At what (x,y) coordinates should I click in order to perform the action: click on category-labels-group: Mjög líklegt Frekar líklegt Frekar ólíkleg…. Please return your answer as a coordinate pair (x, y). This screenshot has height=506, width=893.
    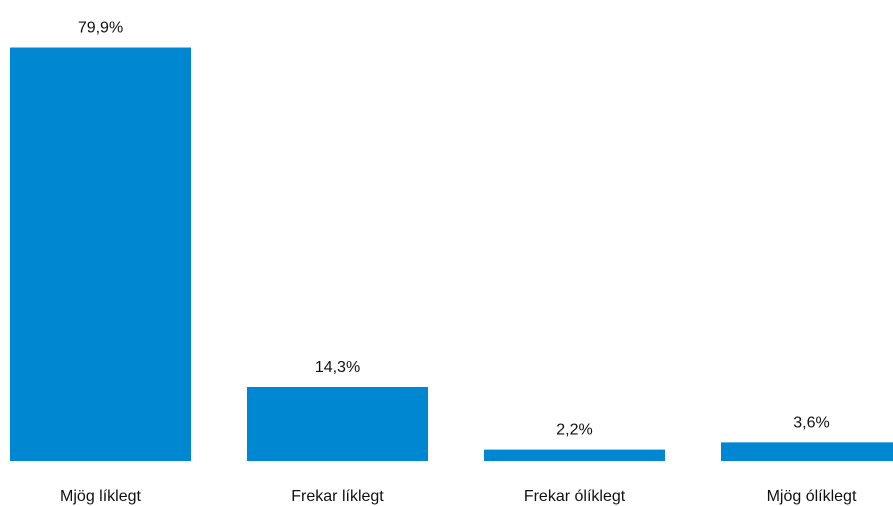
    Looking at the image, I should click on (458, 496).